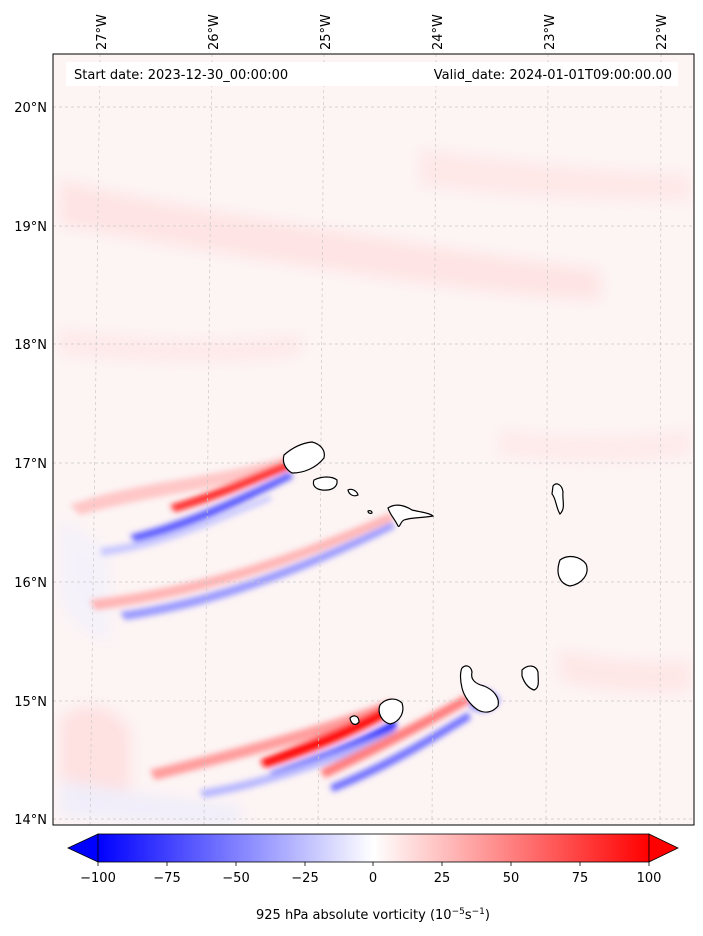 Image resolution: width=703 pixels, height=936 pixels. Describe the element at coordinates (442, 878) in the screenshot. I see `colorbar-tick-label: 25` at that location.